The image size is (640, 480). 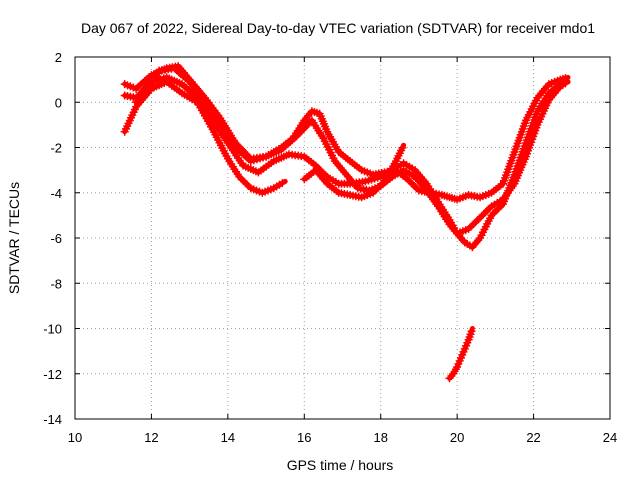 What do you see at coordinates (58, 57) in the screenshot?
I see `y-tick-label: 2` at bounding box center [58, 57].